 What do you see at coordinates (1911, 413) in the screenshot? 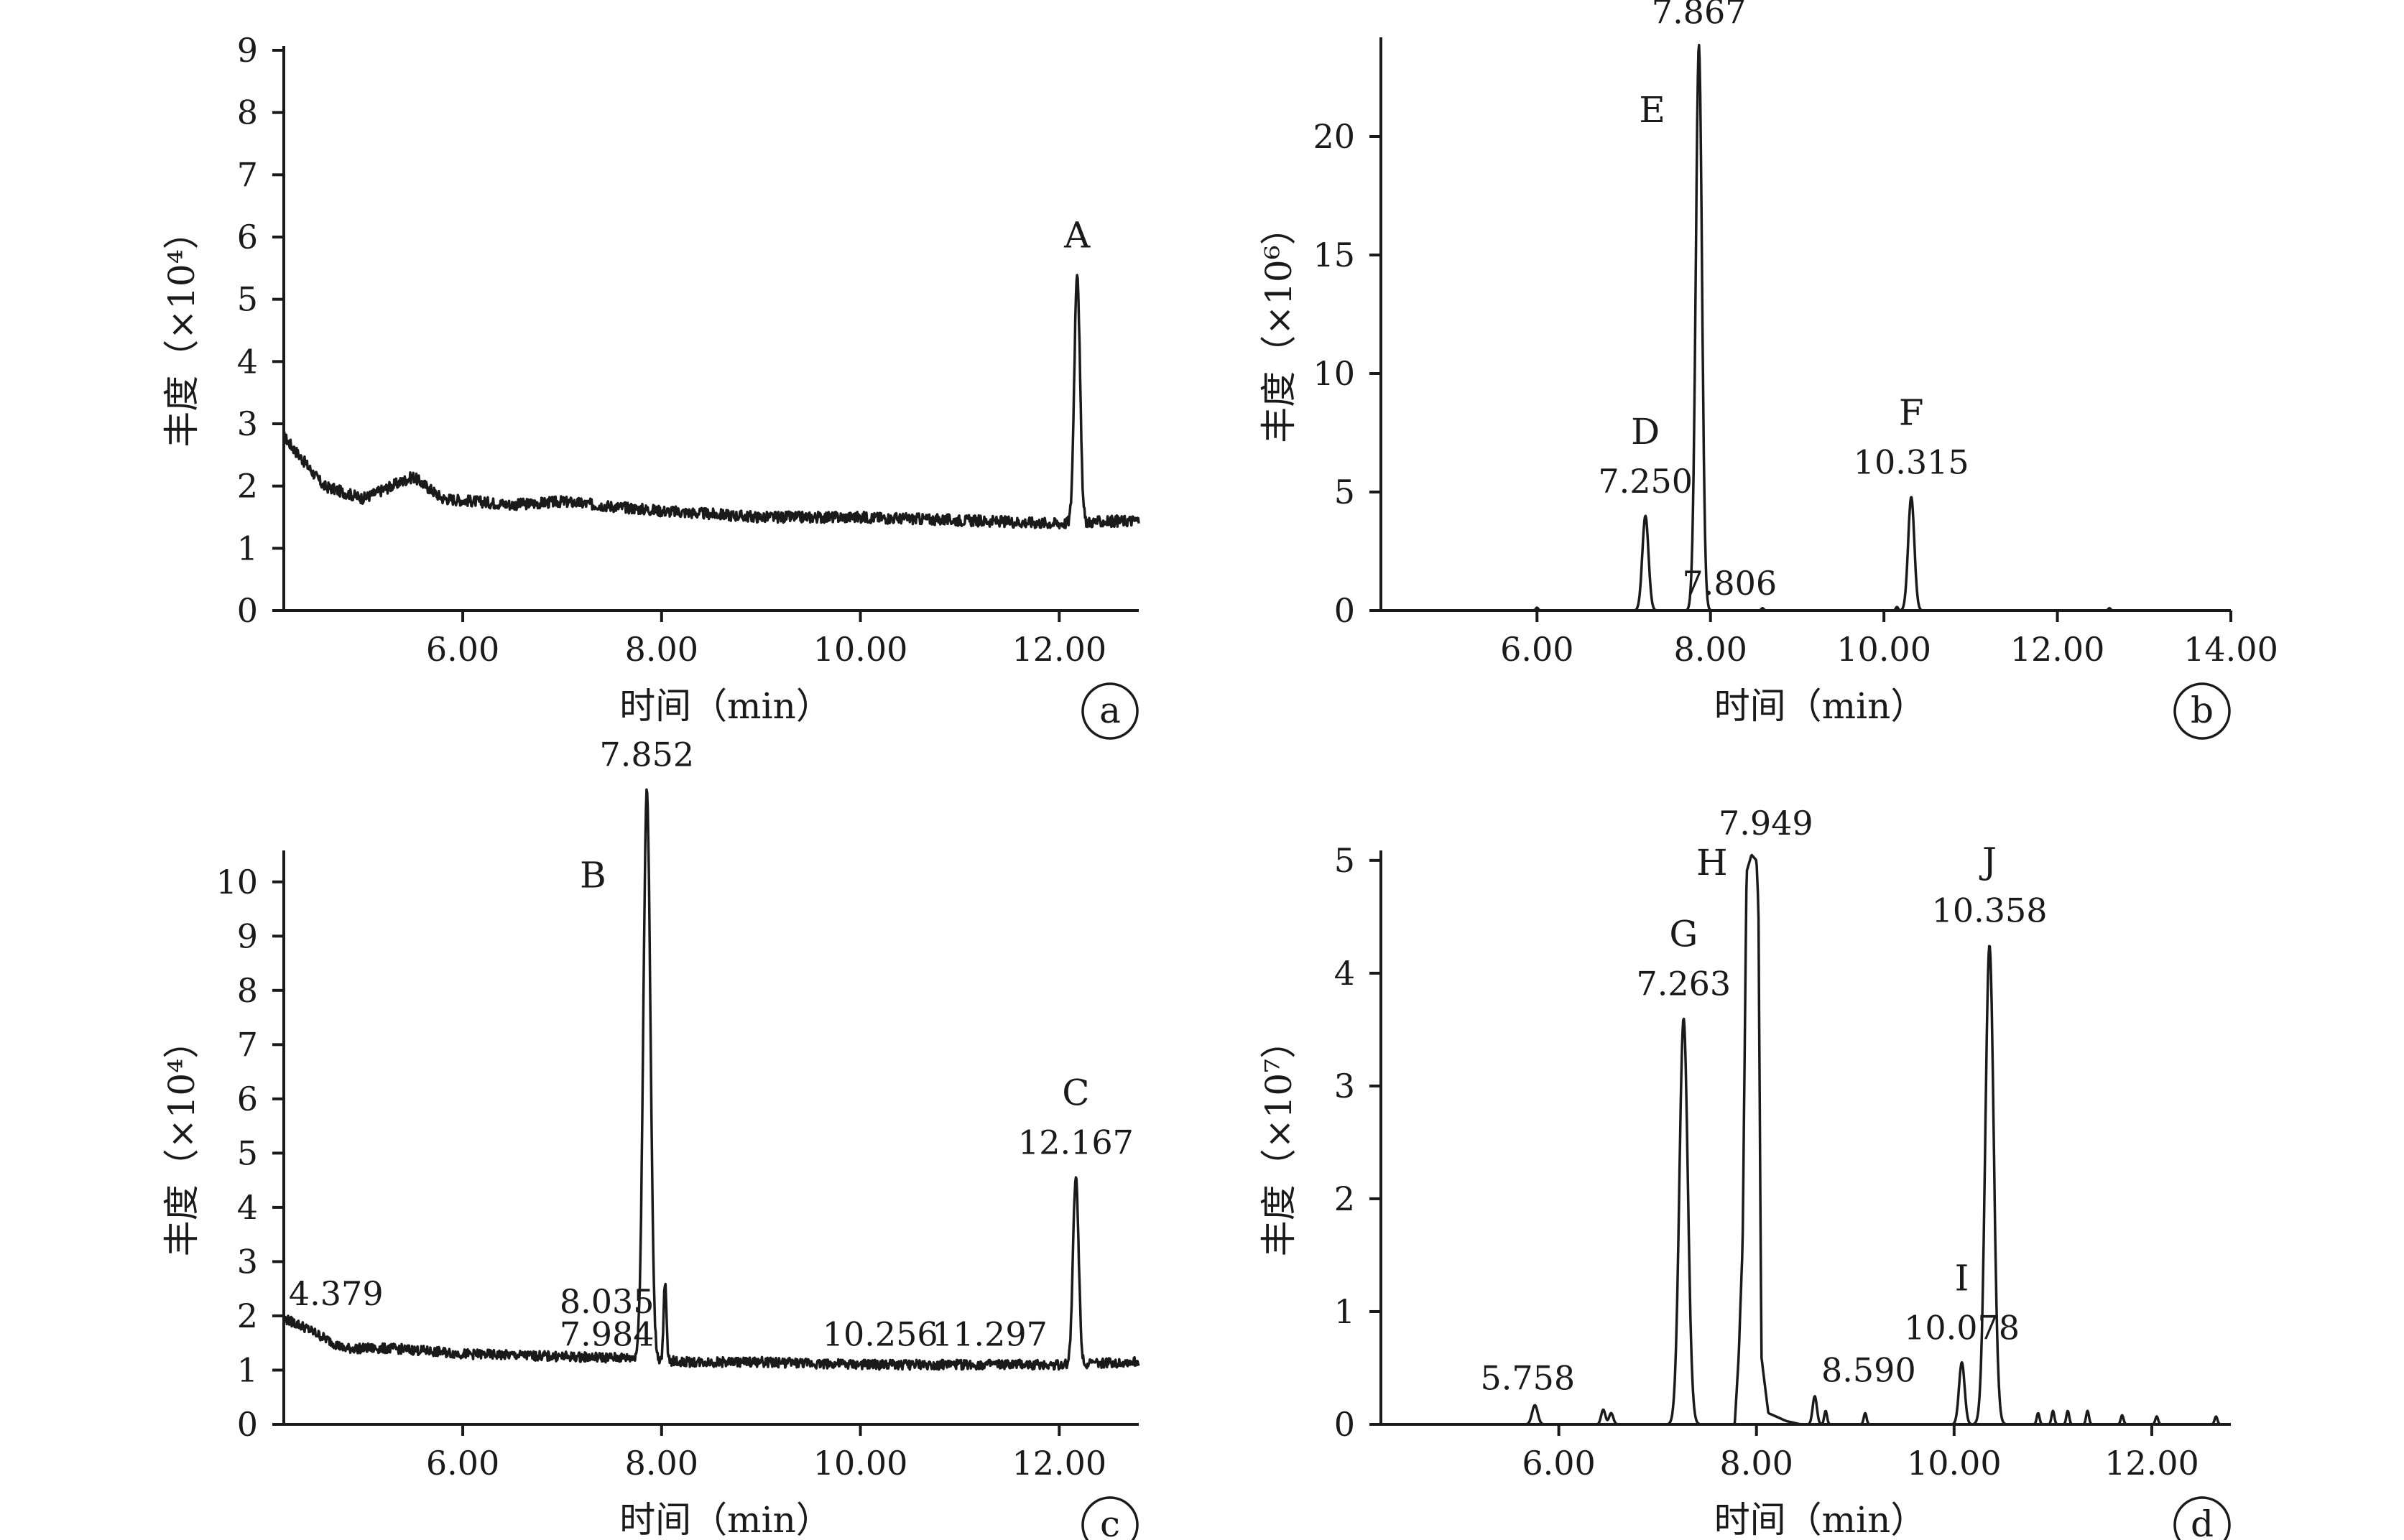
I see `peak-letter-label: F` at bounding box center [1911, 413].